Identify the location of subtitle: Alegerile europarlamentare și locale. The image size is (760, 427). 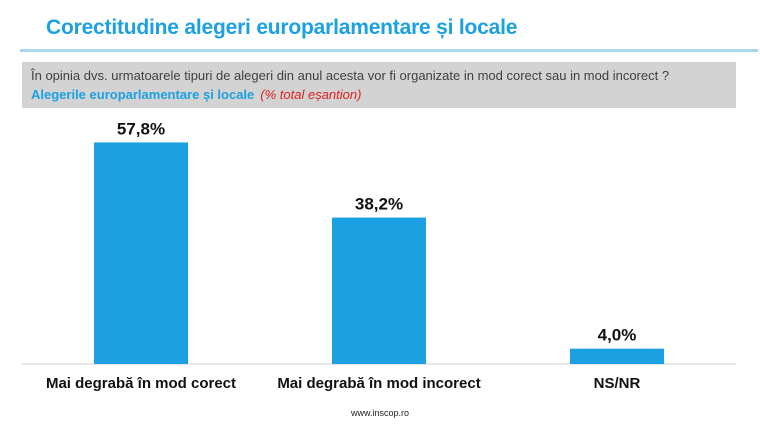
(143, 94).